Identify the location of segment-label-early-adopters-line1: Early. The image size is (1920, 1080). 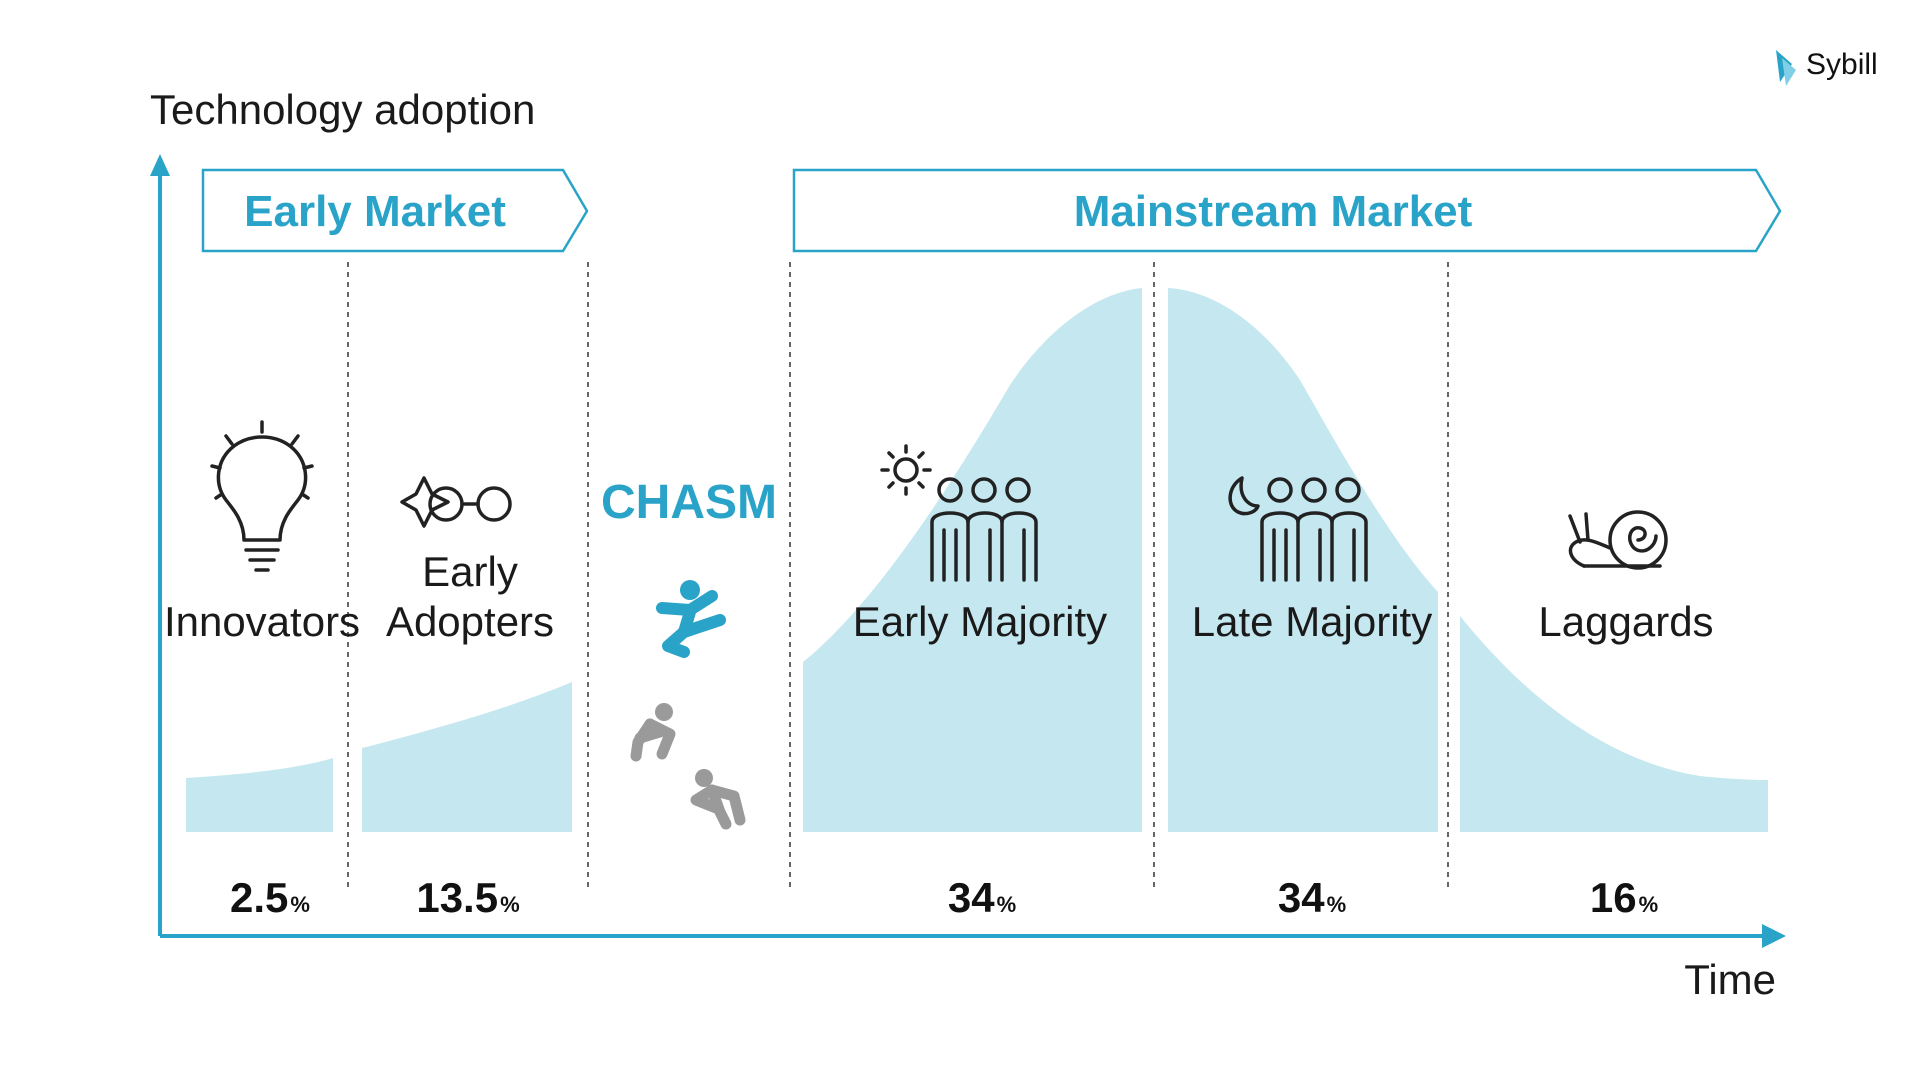
(470, 571).